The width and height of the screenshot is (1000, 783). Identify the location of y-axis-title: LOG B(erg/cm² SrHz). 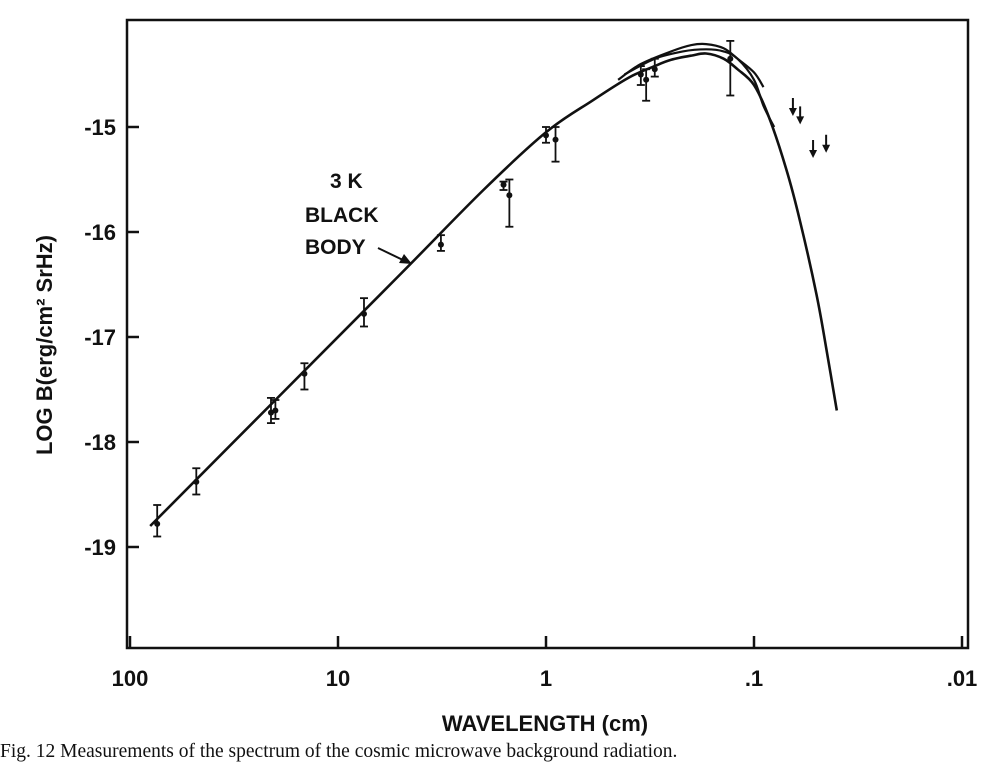
(44, 345).